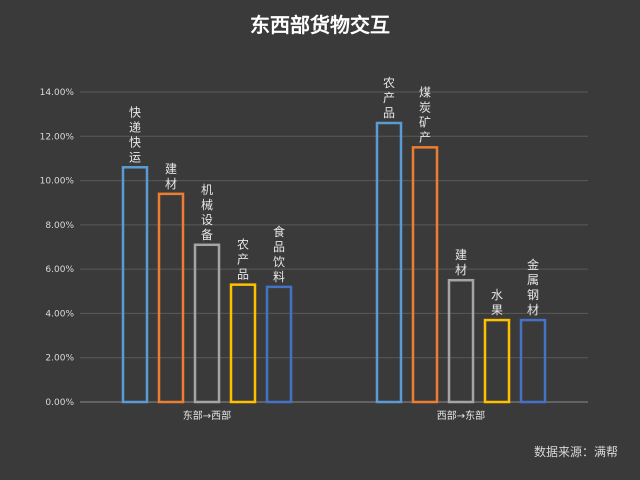 This screenshot has width=640, height=480. What do you see at coordinates (57, 93) in the screenshot?
I see `y-tick-label: 14.00%` at bounding box center [57, 93].